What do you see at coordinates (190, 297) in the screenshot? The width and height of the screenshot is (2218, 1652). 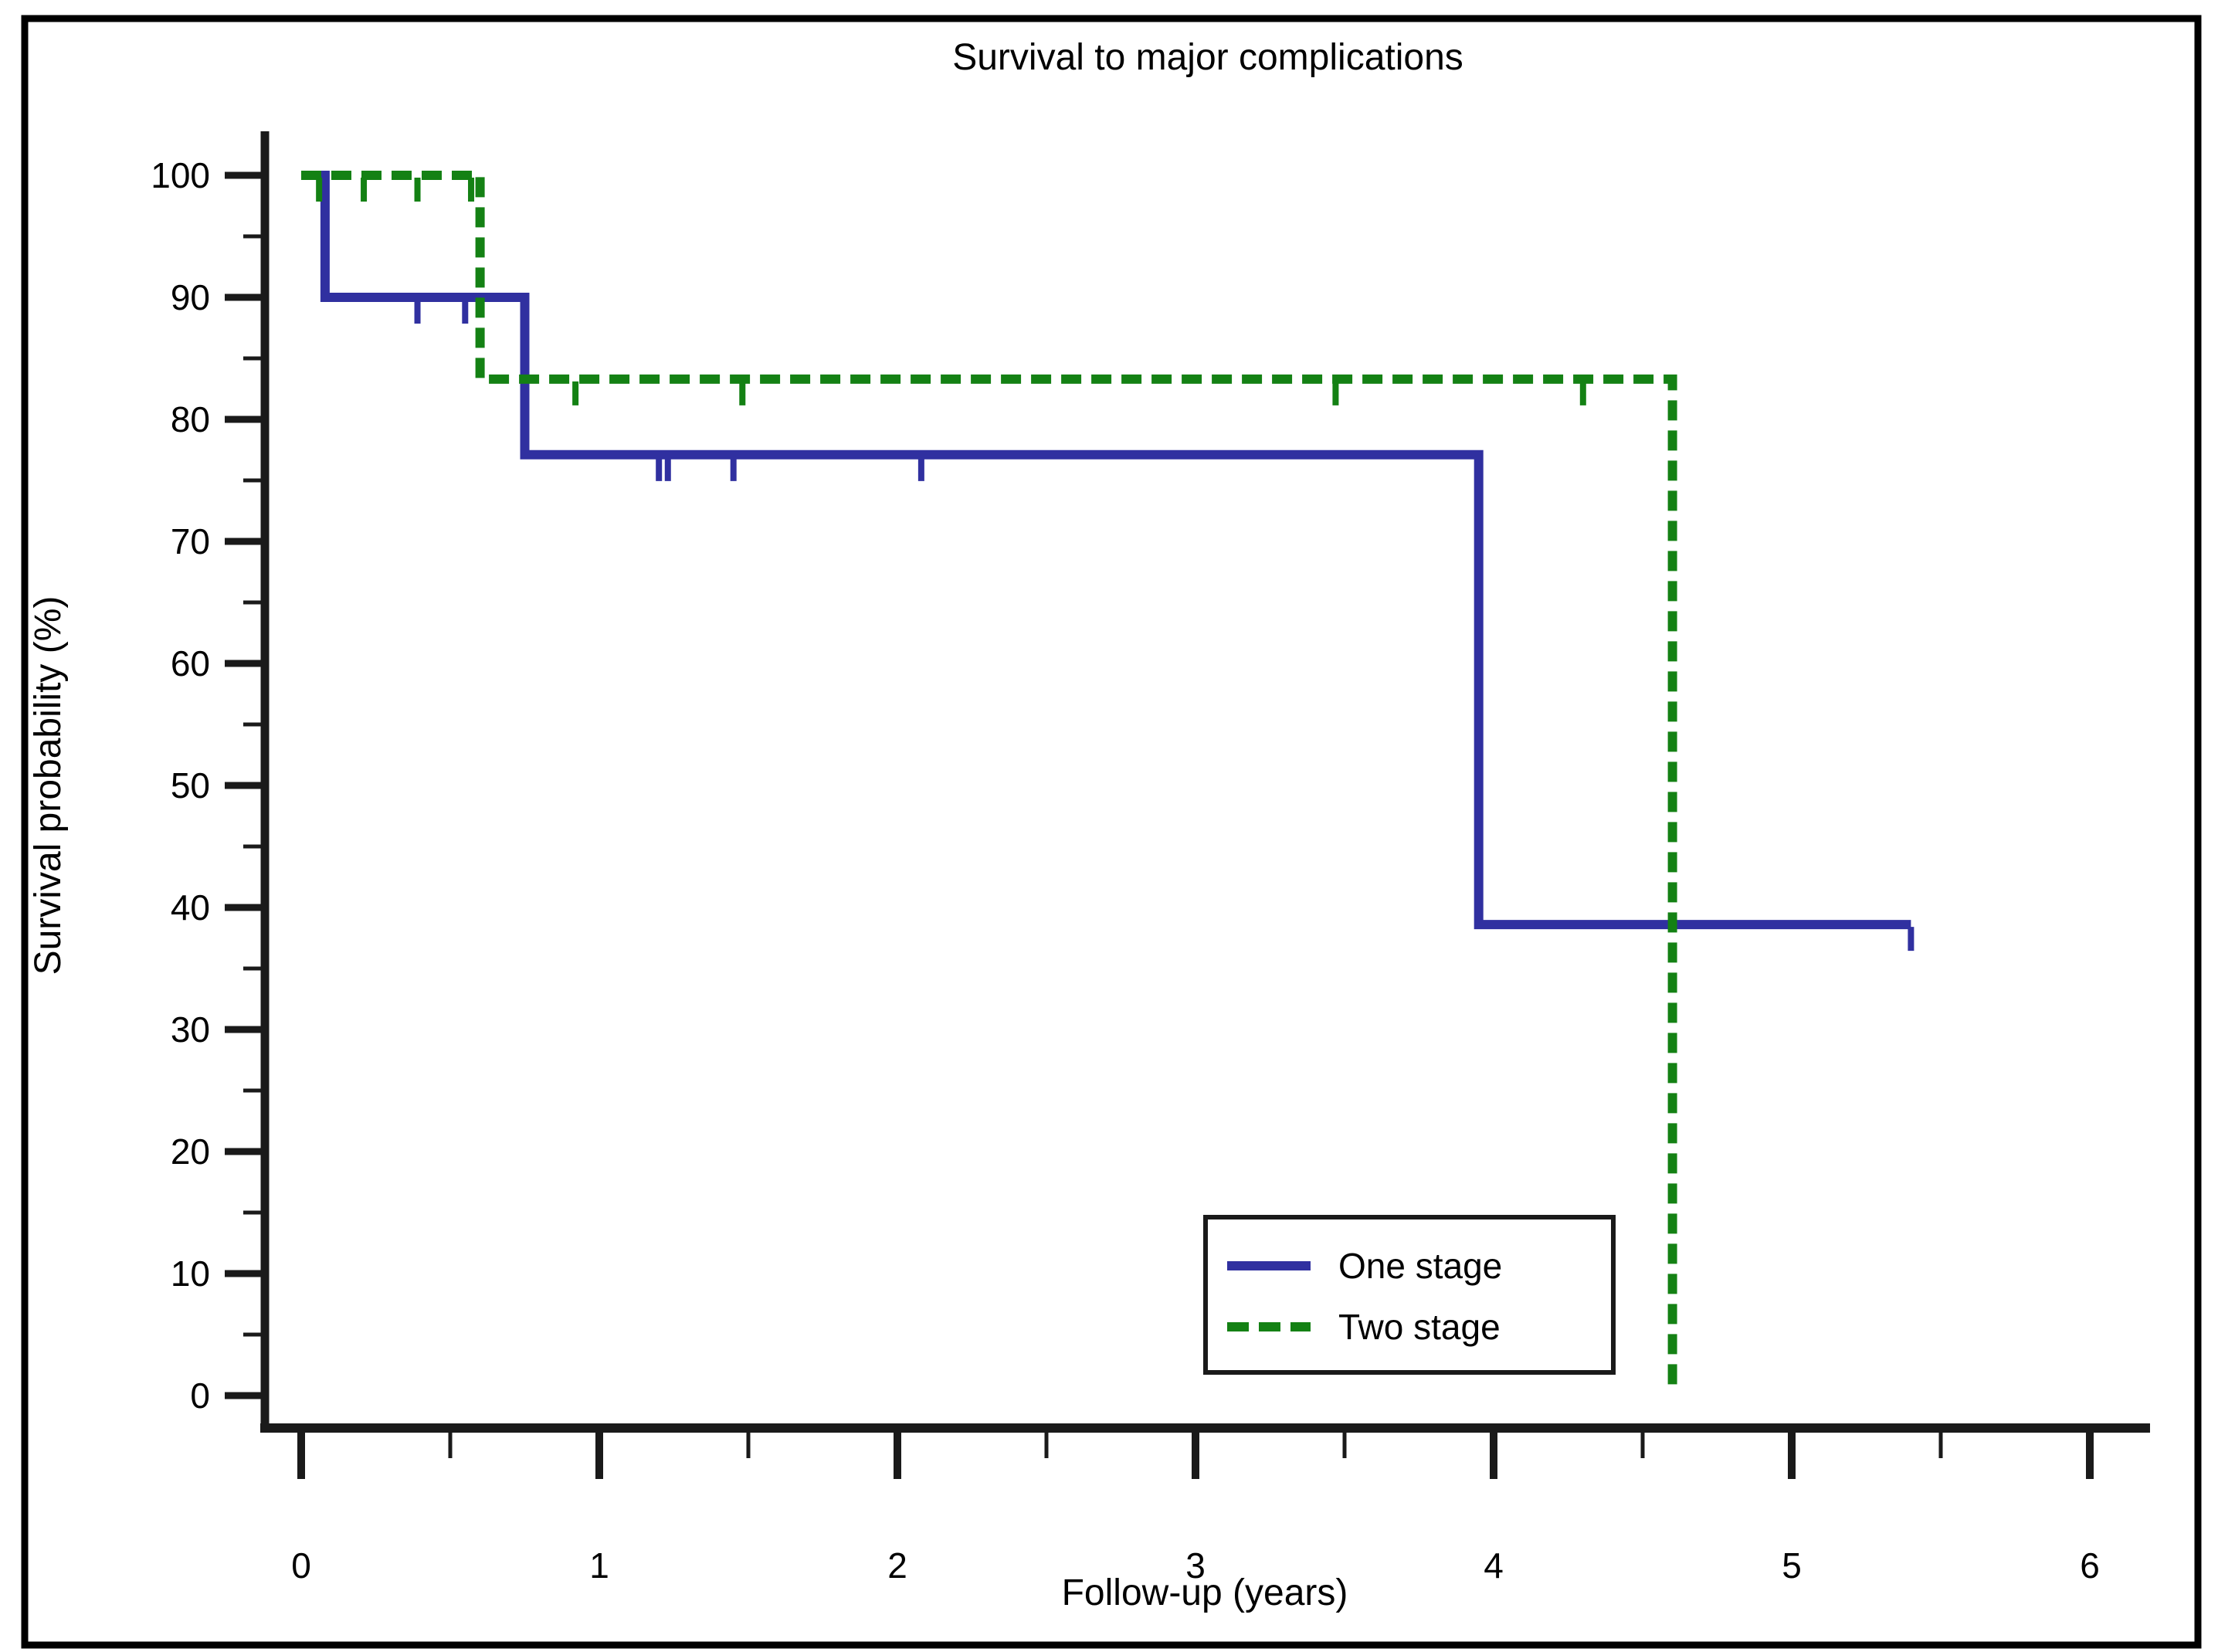 I see `y-tick-label: 90` at bounding box center [190, 297].